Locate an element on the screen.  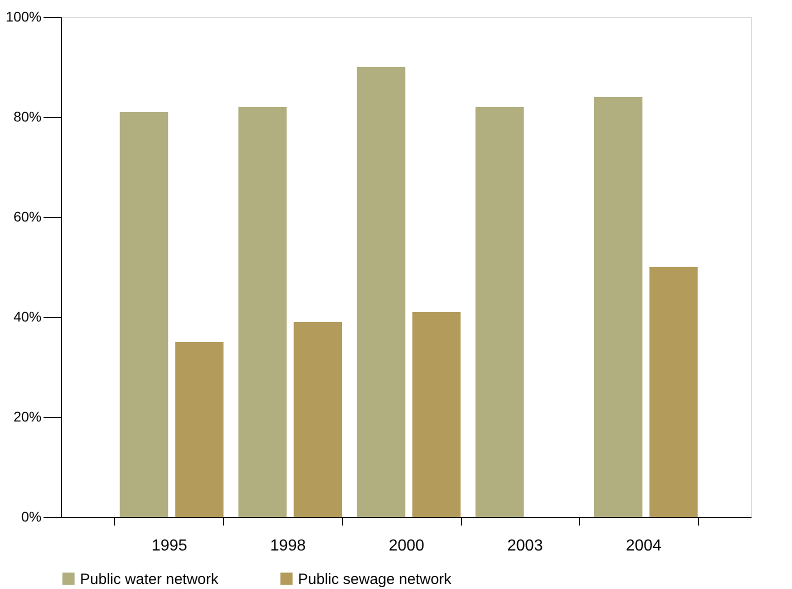
y-tick-label: 80% is located at coordinates (27, 116).